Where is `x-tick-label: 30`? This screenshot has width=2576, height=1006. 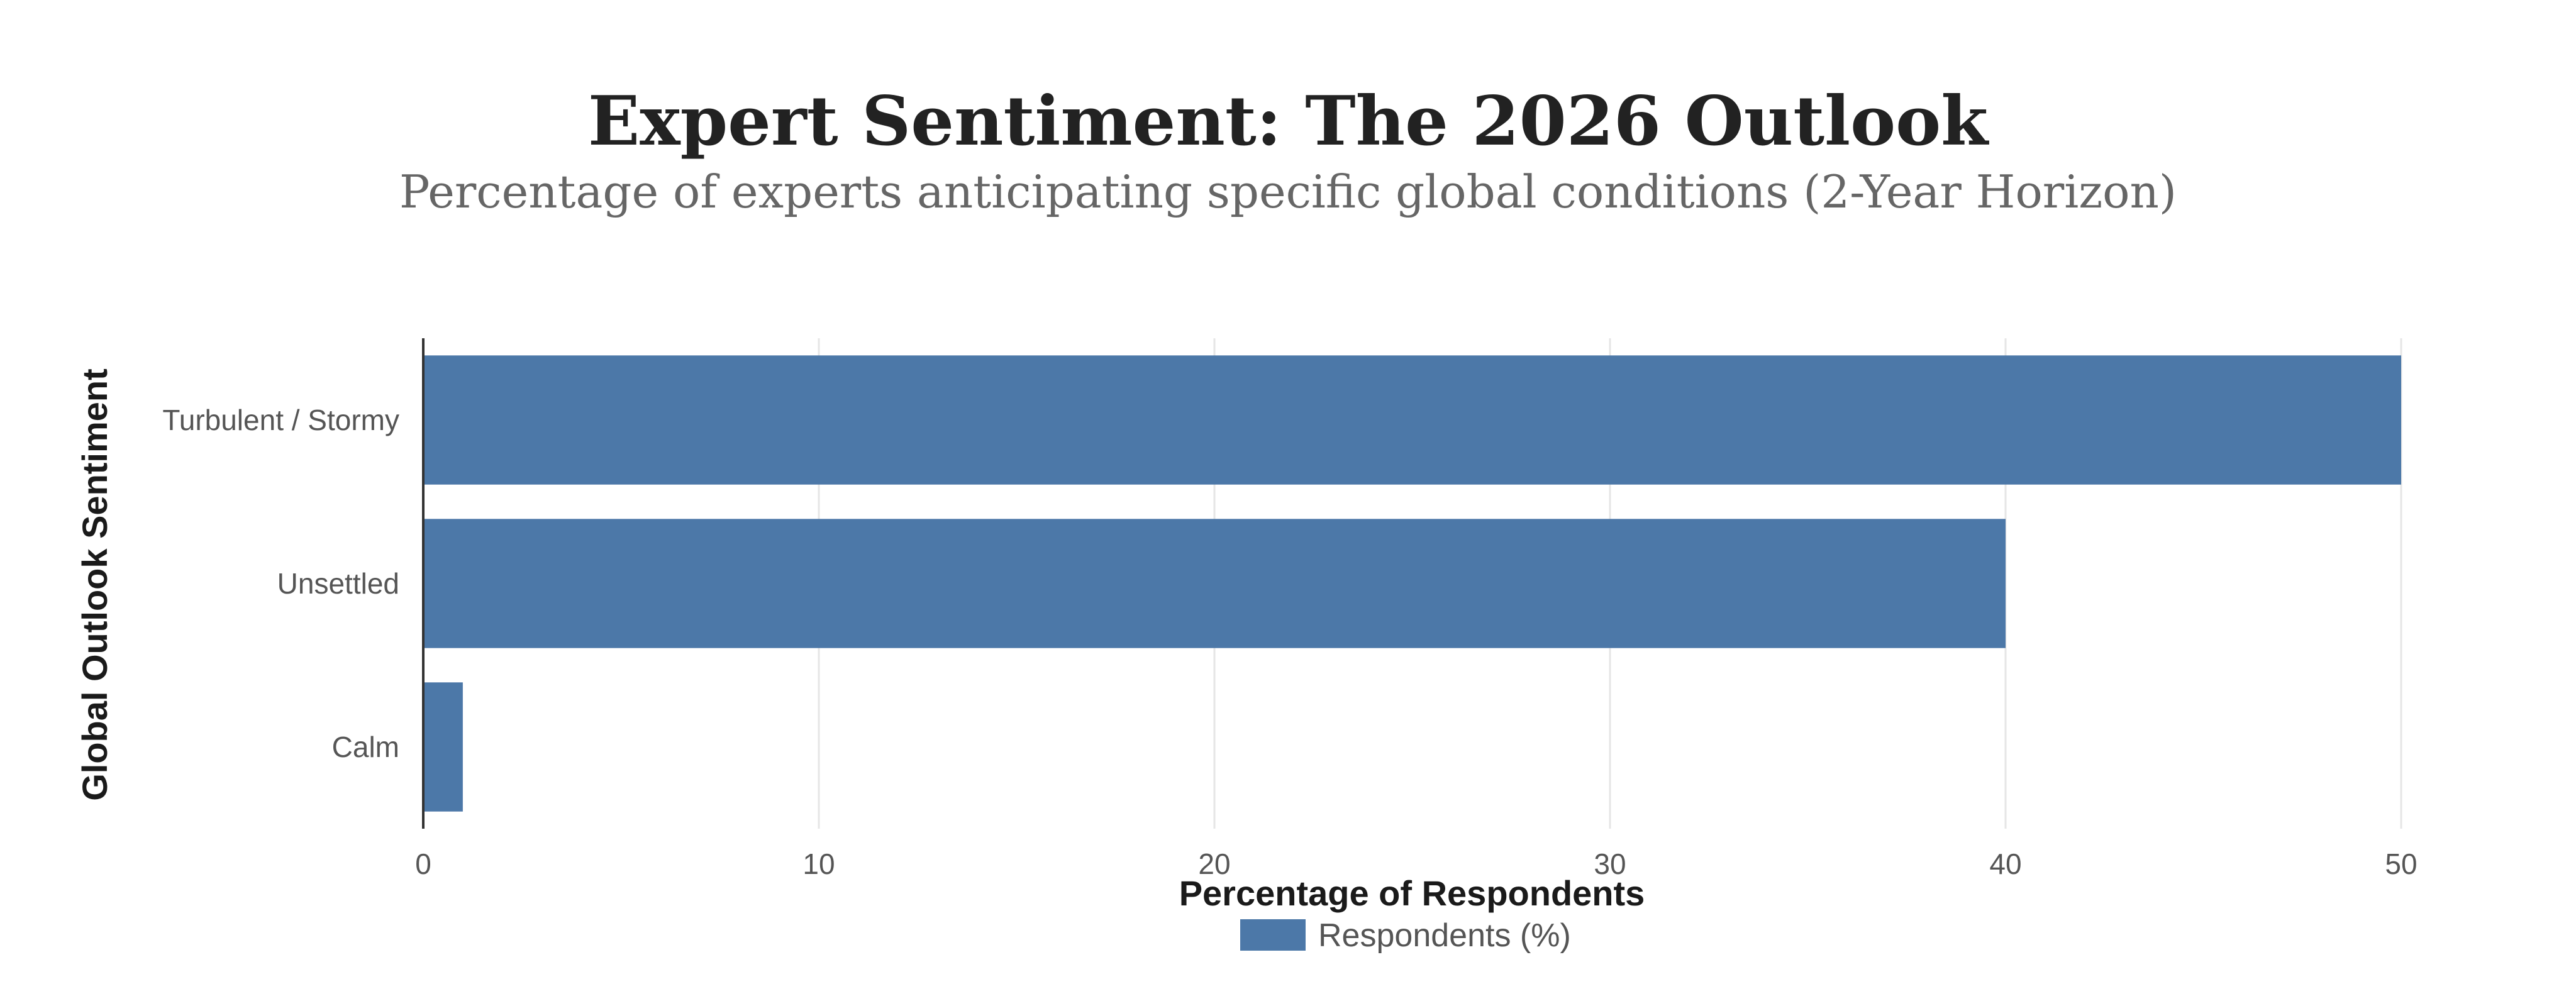
x-tick-label: 30 is located at coordinates (1610, 864).